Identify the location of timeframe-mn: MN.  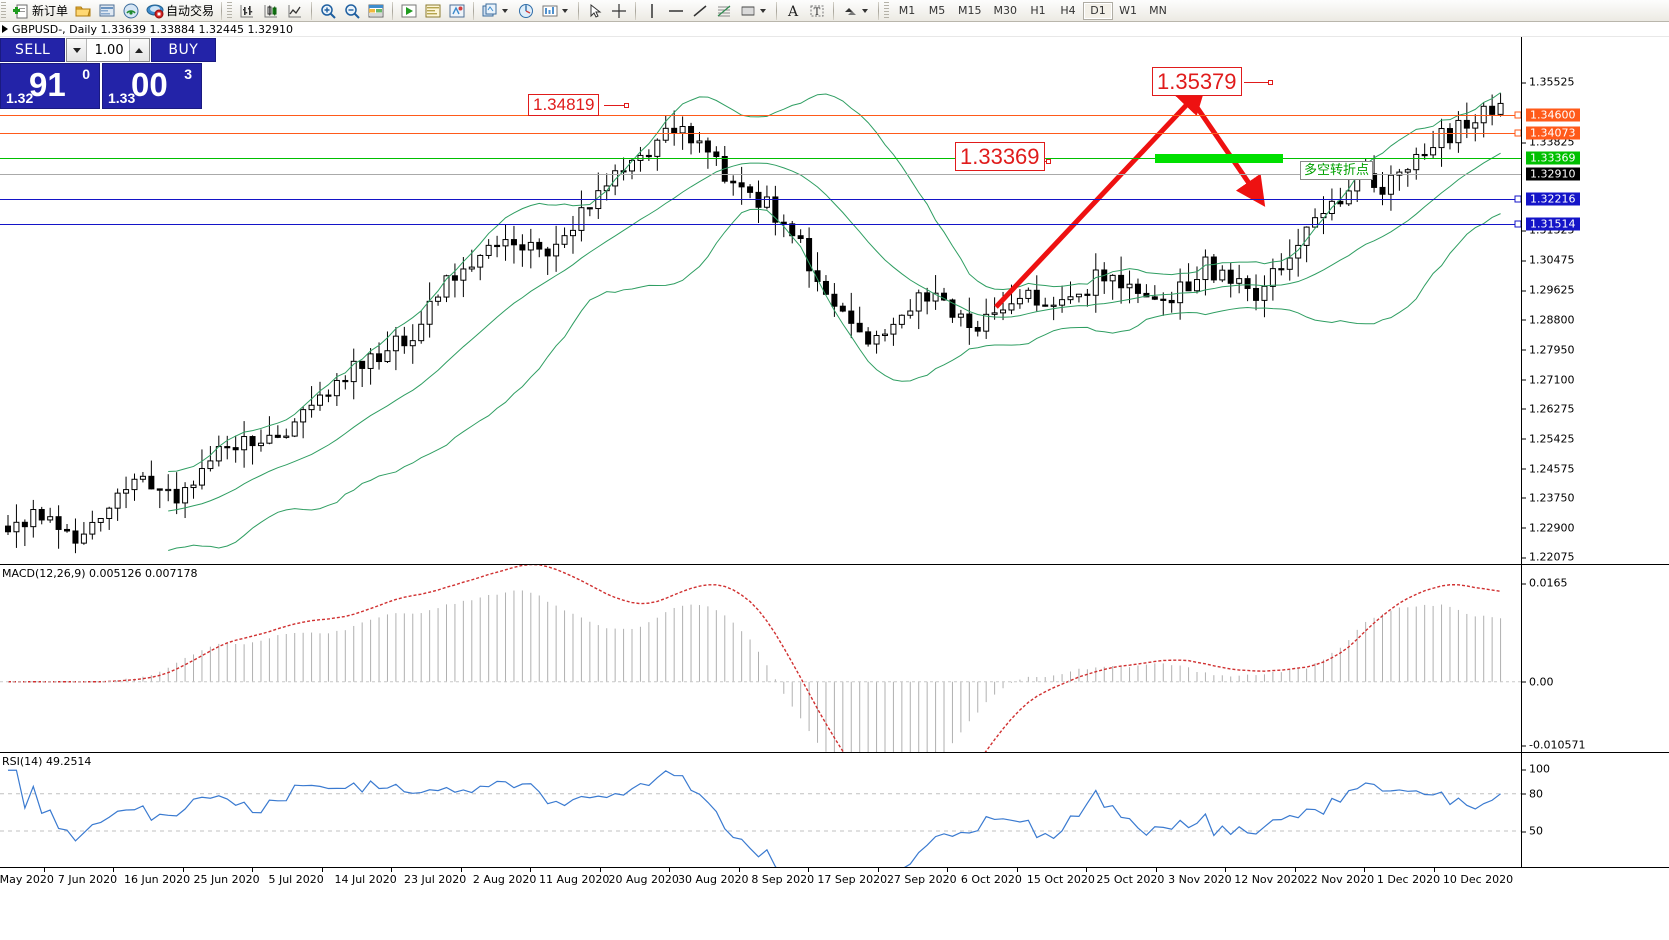
(1158, 10).